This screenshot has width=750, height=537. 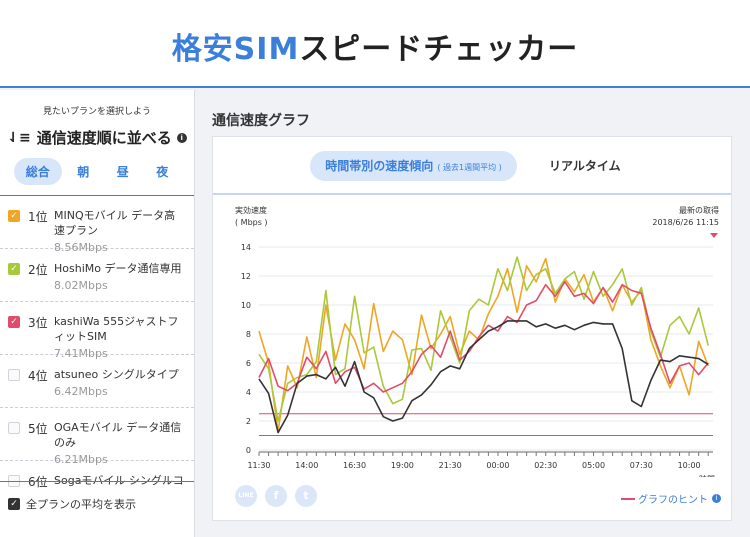 I want to click on checkbox-icon: ✓, so click(x=14, y=504).